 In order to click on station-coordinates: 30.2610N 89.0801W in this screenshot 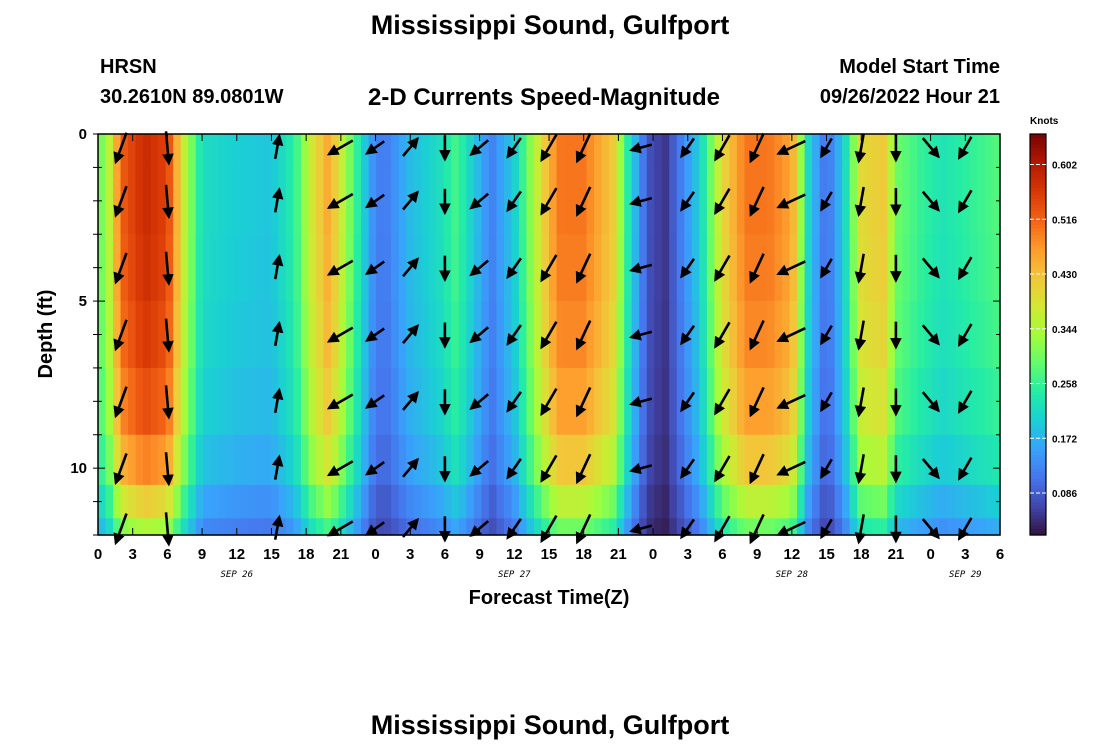, I will do `click(192, 97)`.